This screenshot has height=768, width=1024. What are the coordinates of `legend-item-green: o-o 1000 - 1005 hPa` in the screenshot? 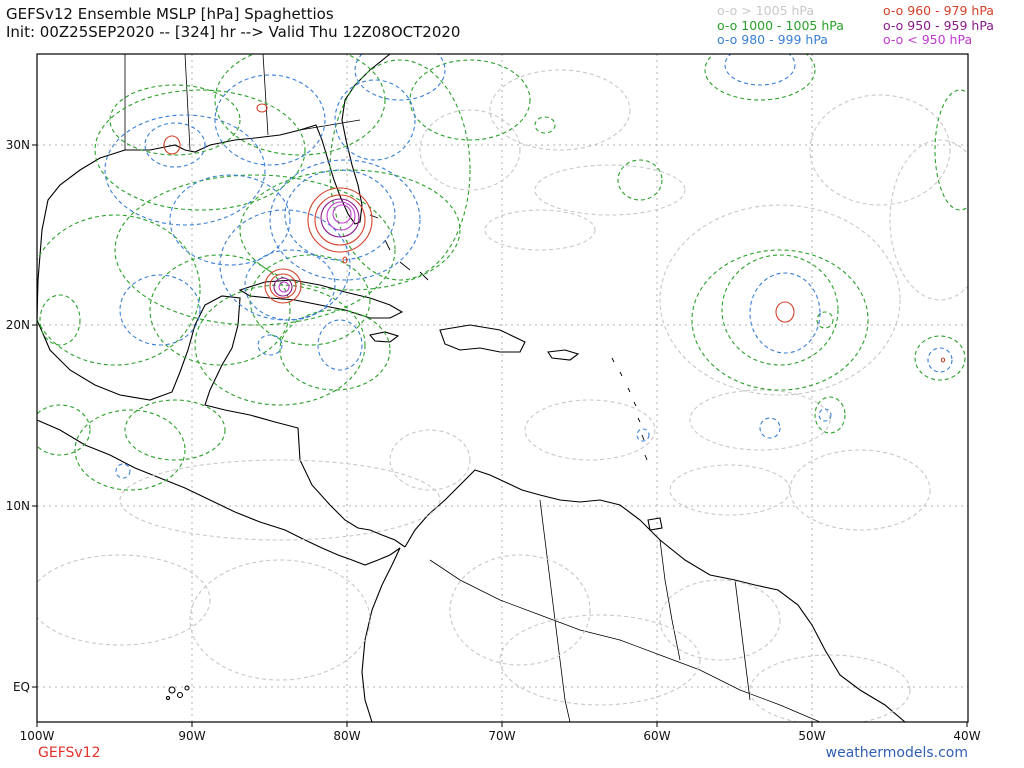 It's located at (780, 25).